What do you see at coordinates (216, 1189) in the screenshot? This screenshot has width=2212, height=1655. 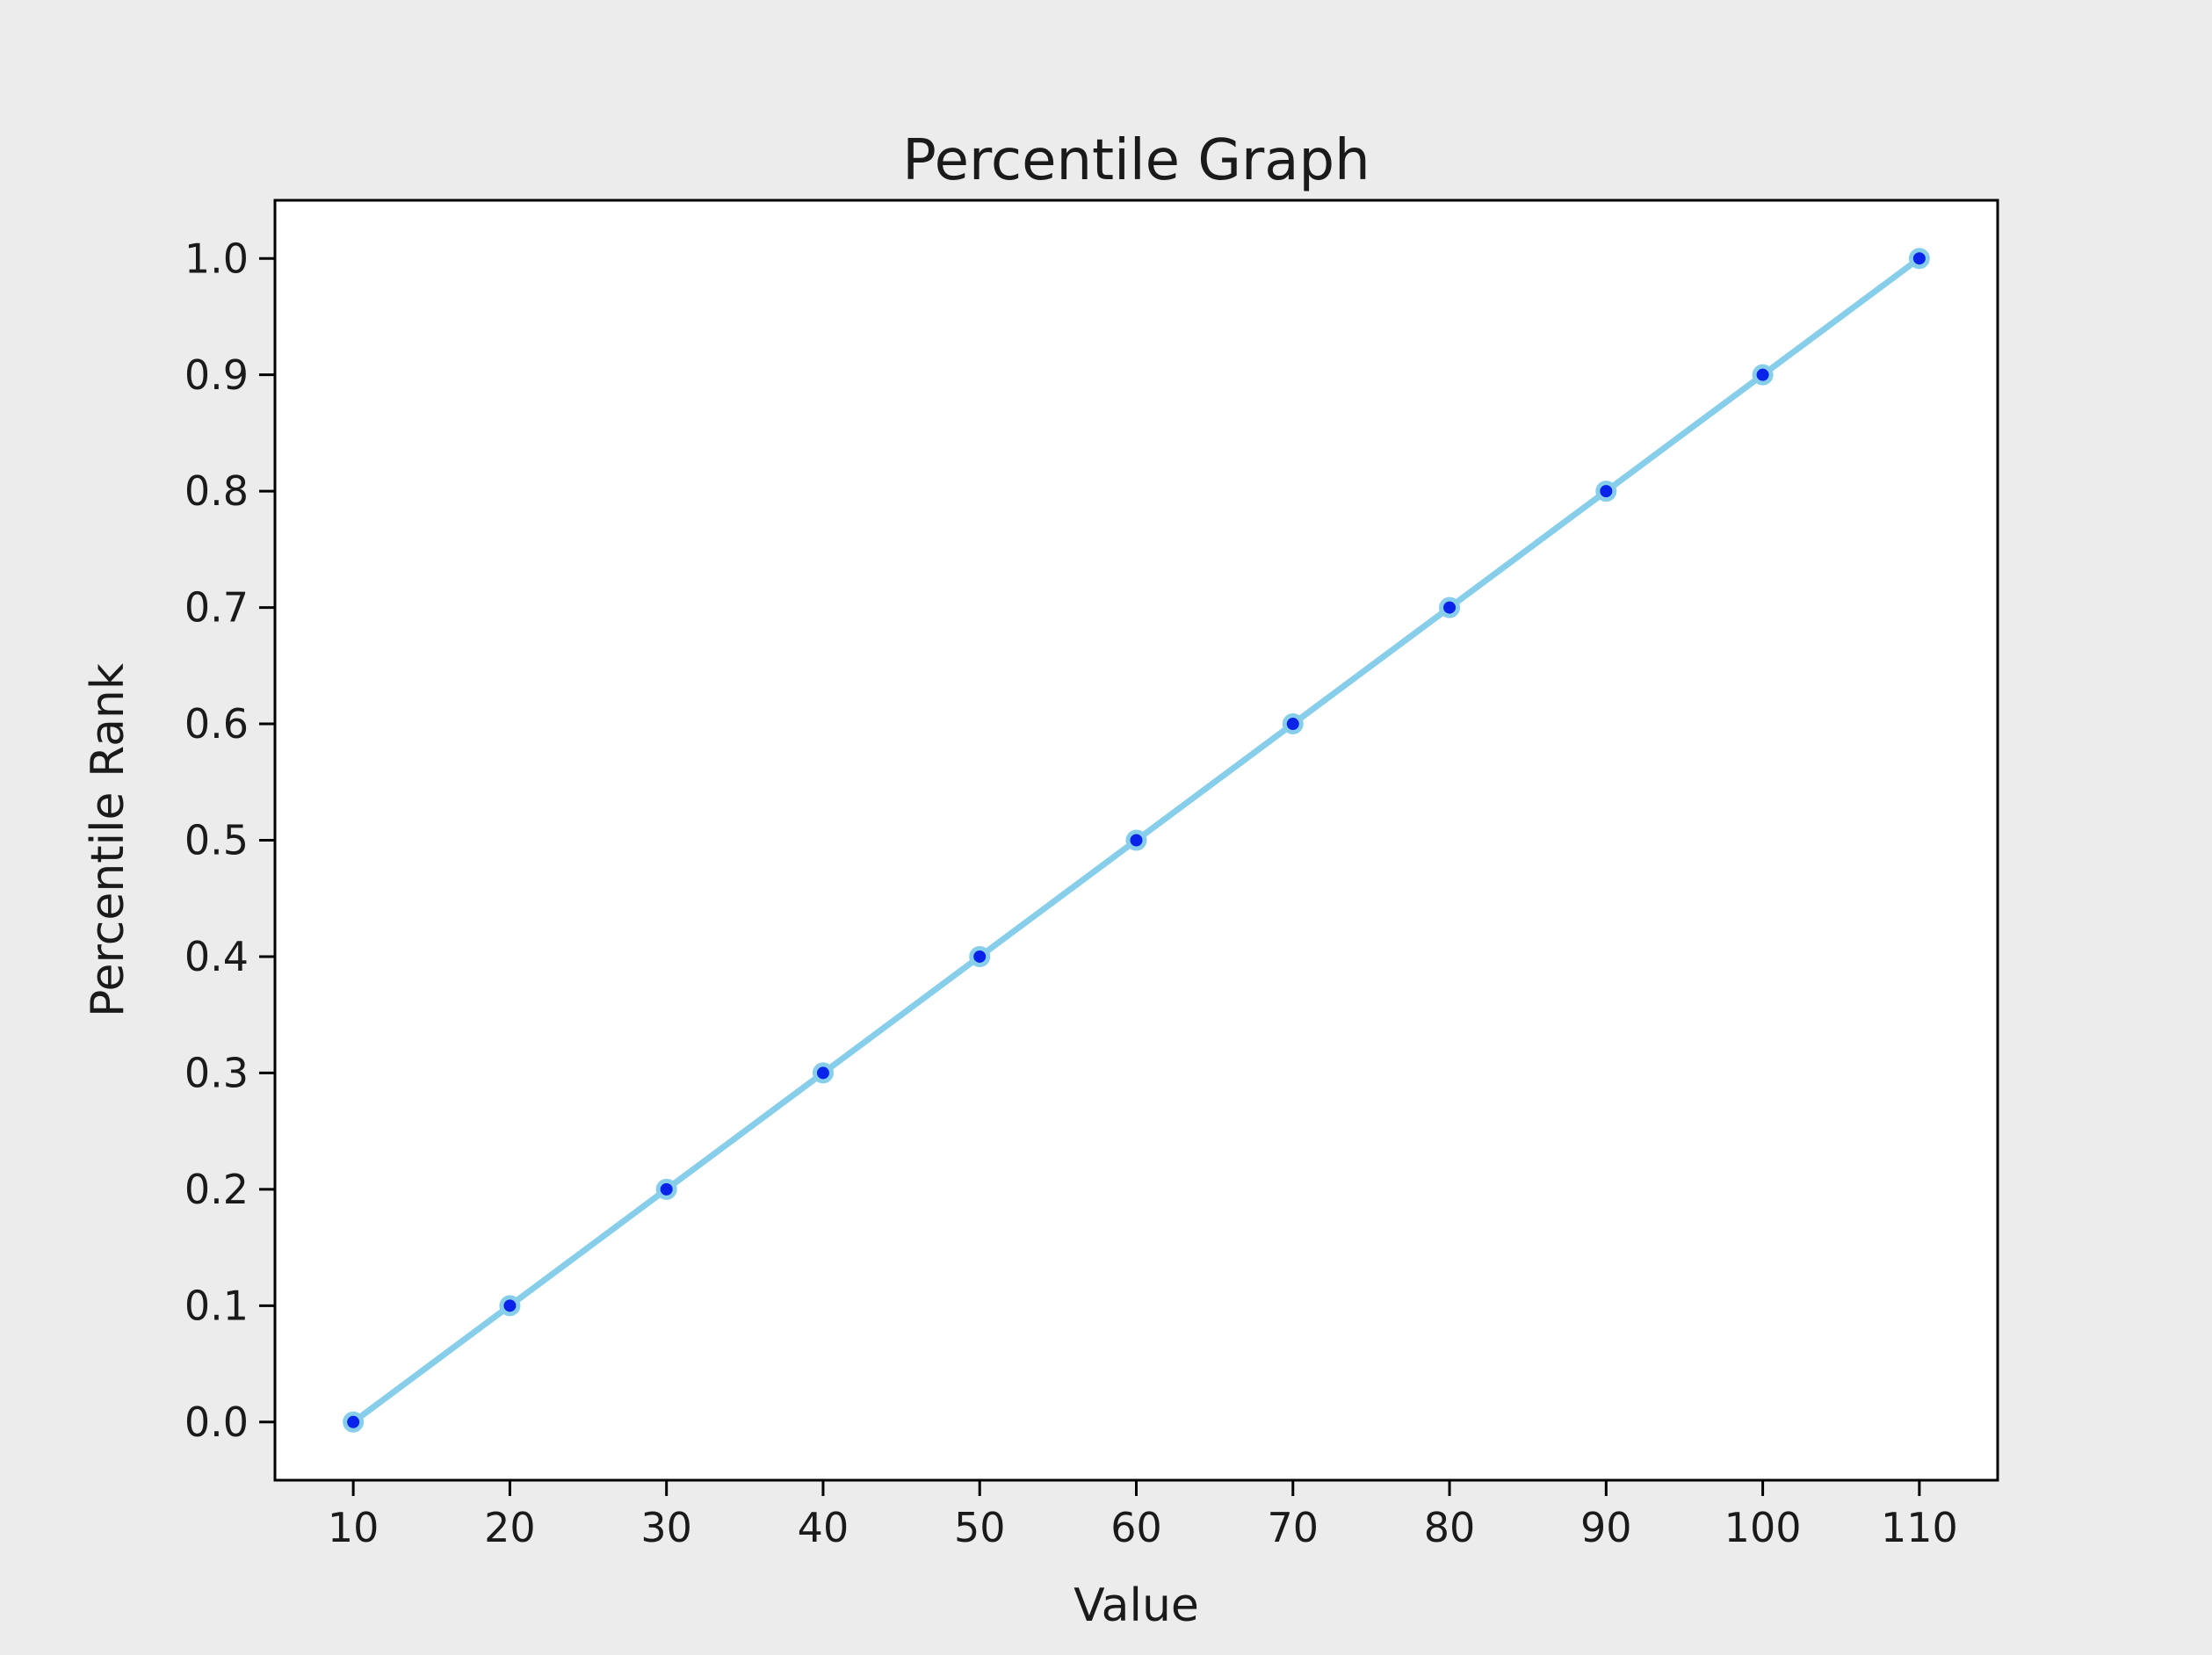 I see `y-tick-label: 0.2` at bounding box center [216, 1189].